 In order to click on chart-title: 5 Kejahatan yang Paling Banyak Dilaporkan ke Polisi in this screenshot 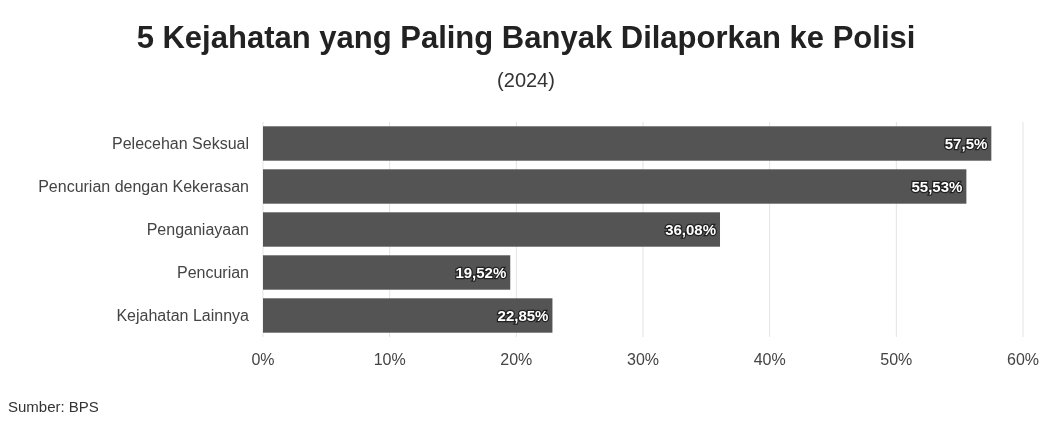, I will do `click(526, 37)`.